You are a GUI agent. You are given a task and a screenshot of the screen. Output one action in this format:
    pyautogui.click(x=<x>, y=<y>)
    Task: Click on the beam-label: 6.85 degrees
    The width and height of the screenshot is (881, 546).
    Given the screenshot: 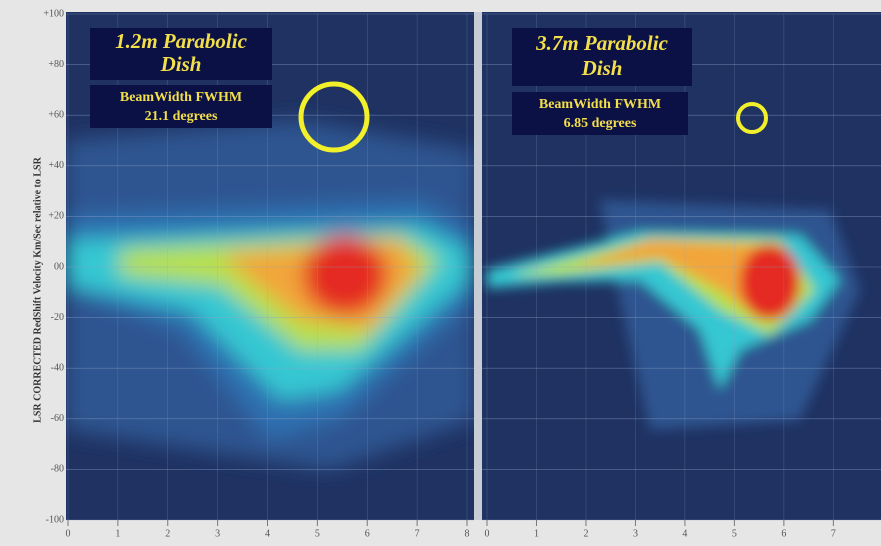 What is the action you would take?
    pyautogui.click(x=600, y=123)
    